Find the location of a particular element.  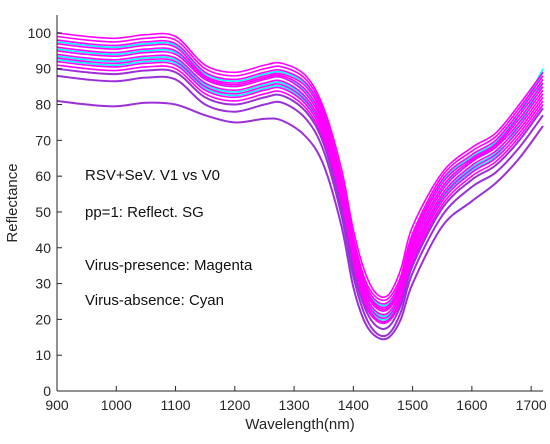

y-tick-label: 80 is located at coordinates (43, 105).